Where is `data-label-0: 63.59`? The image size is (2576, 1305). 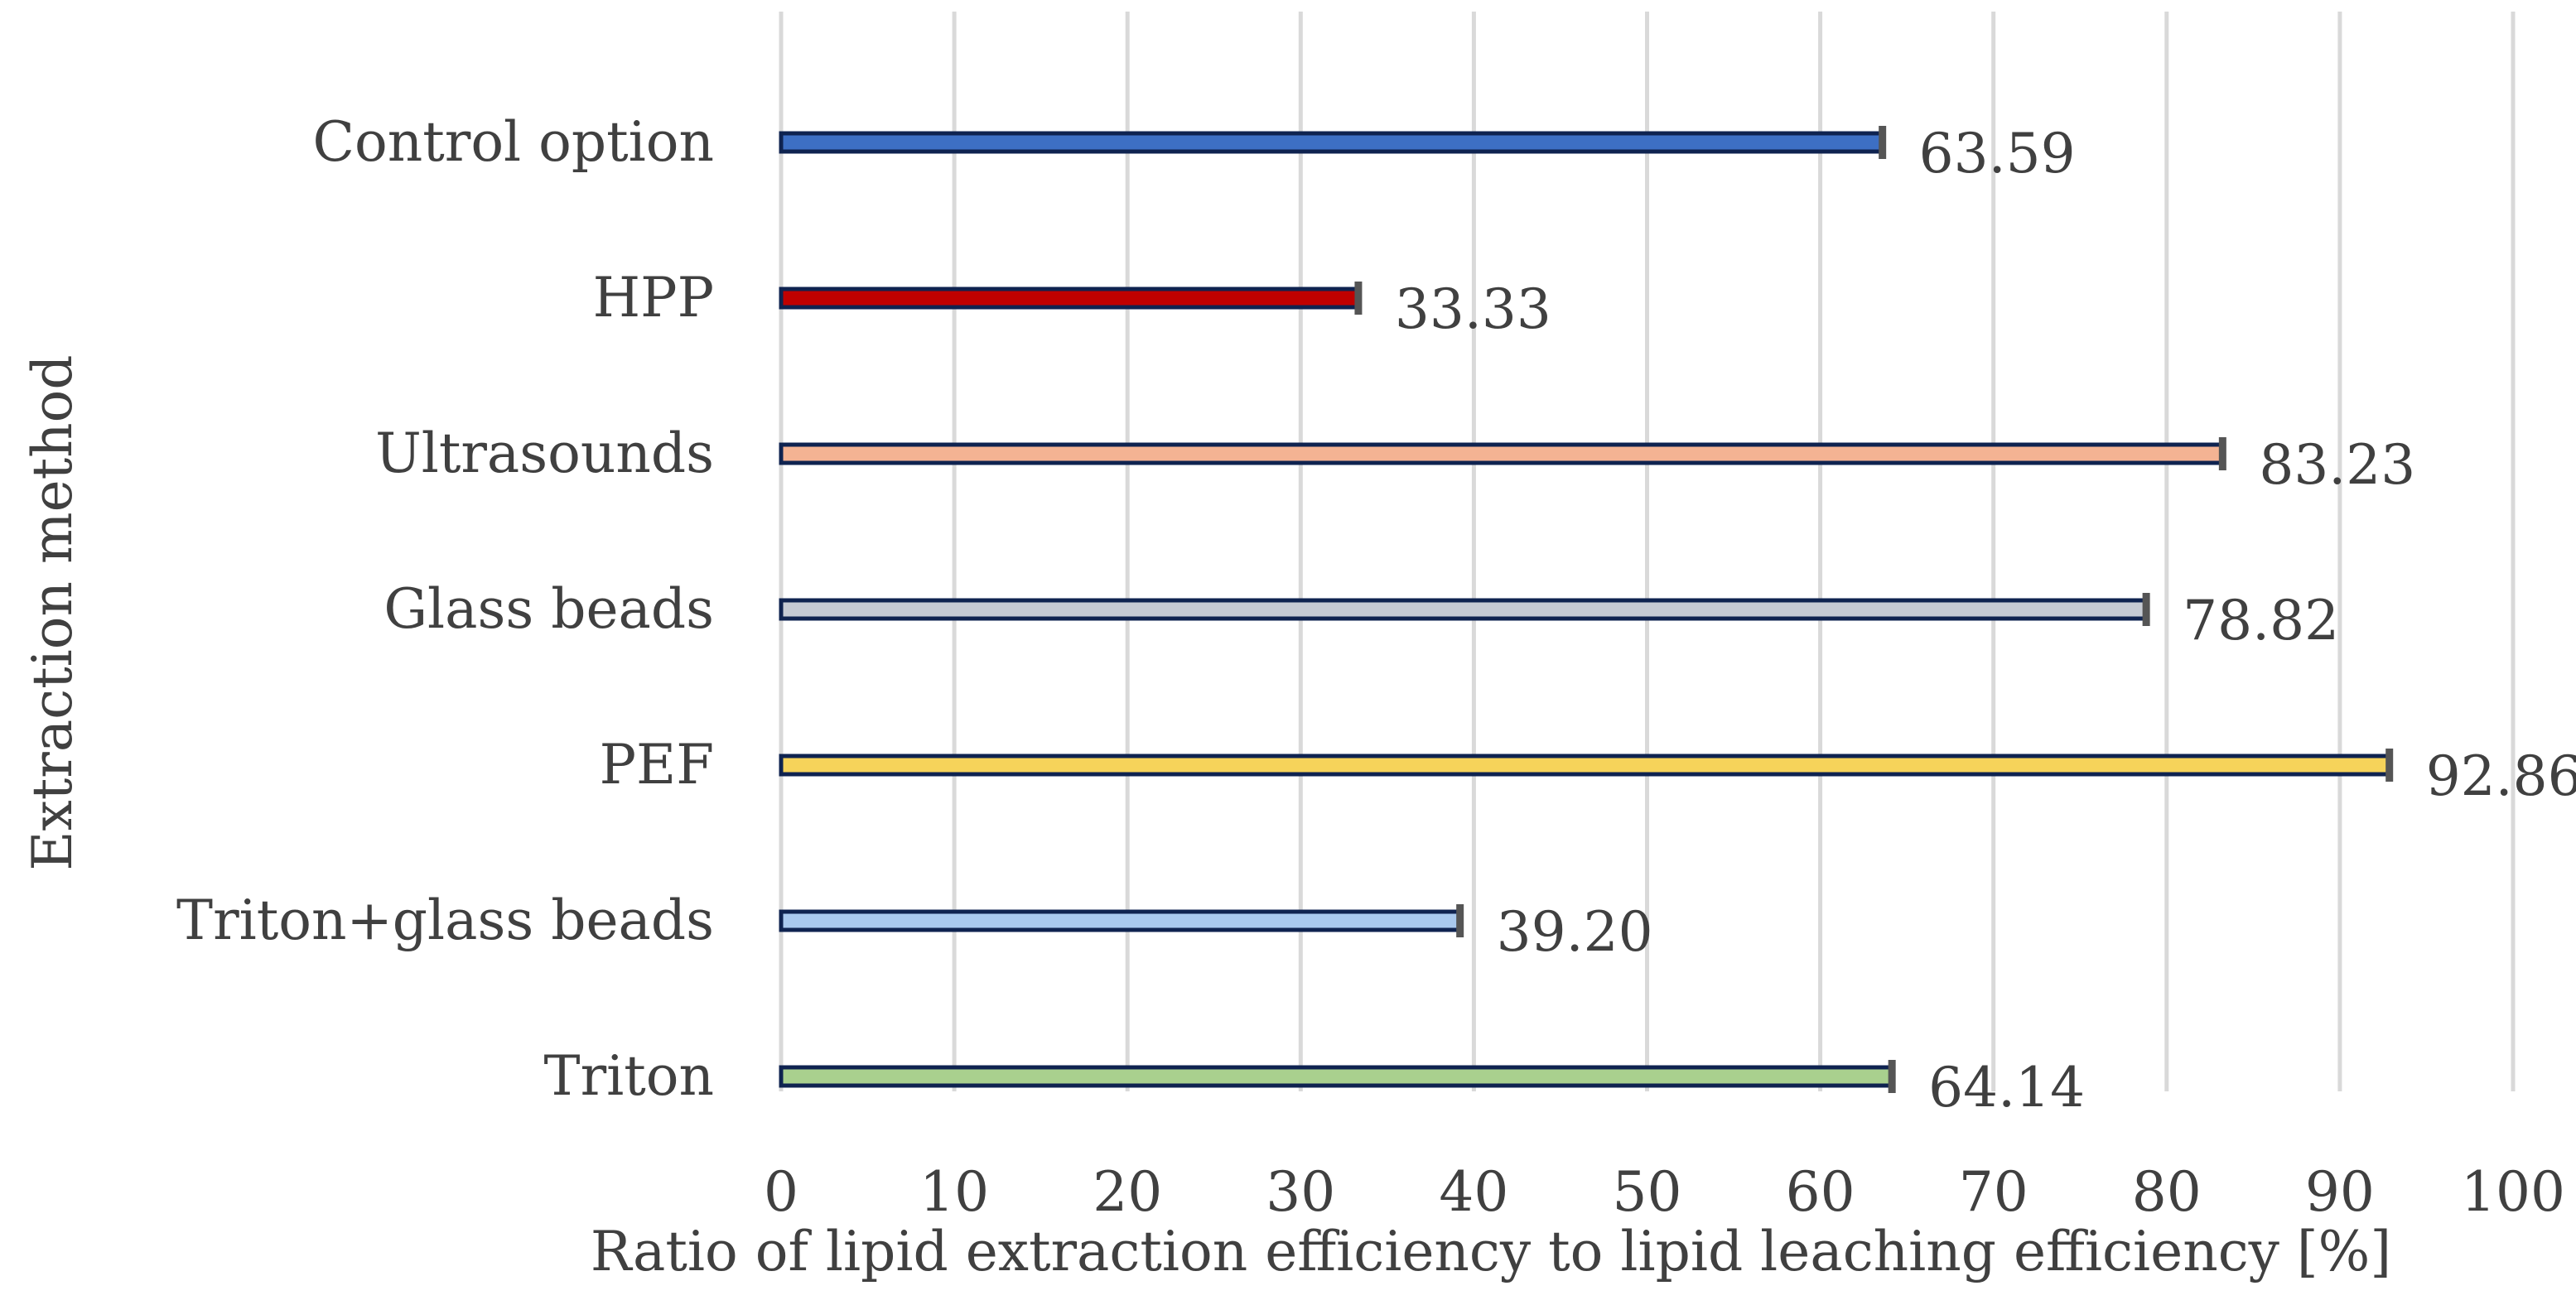
data-label-0: 63.59 is located at coordinates (1997, 153).